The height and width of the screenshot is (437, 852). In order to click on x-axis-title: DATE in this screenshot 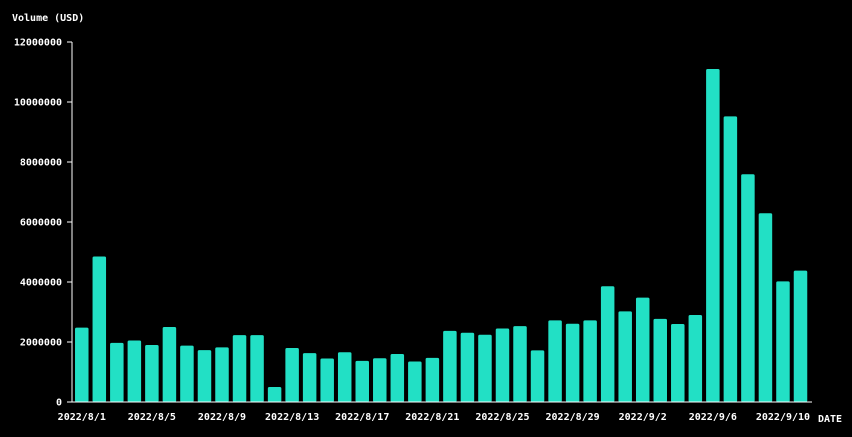, I will do `click(830, 419)`.